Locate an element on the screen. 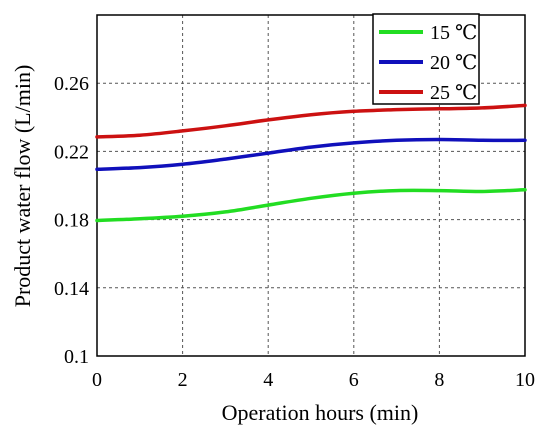  y-tick-label: 0.22 is located at coordinates (71, 152).